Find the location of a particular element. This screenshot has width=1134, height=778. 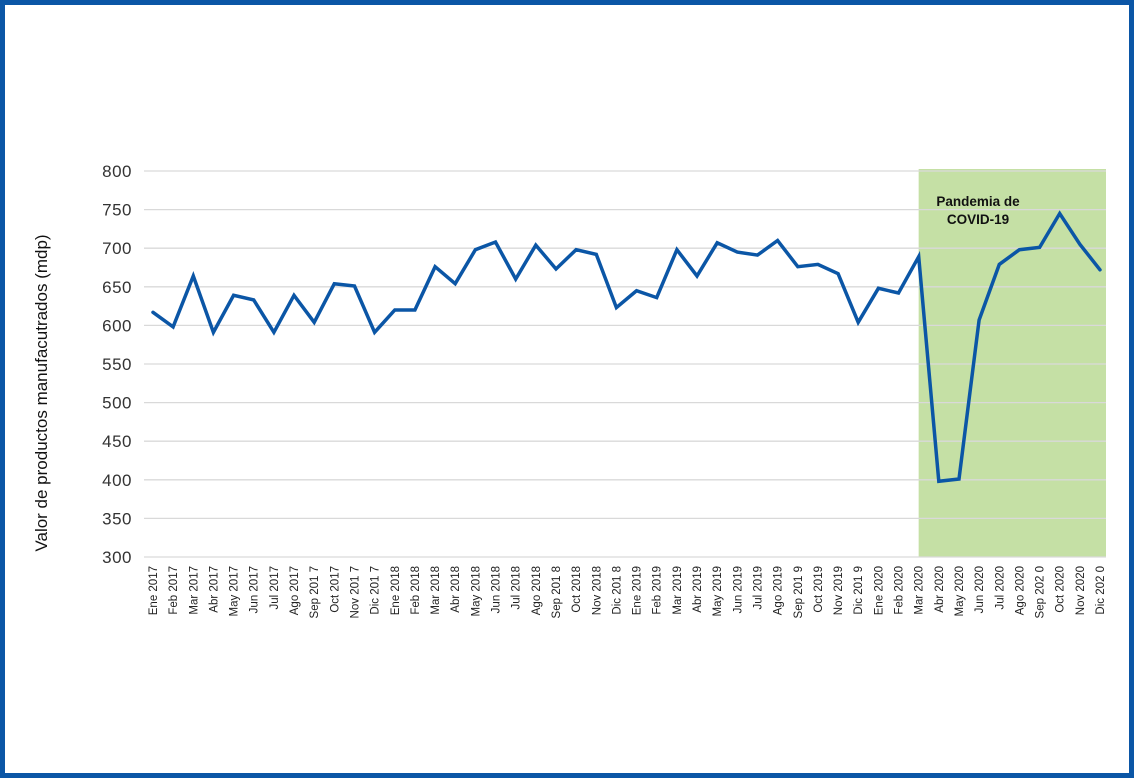

x-tick-label: Mar 2017 is located at coordinates (194, 590).